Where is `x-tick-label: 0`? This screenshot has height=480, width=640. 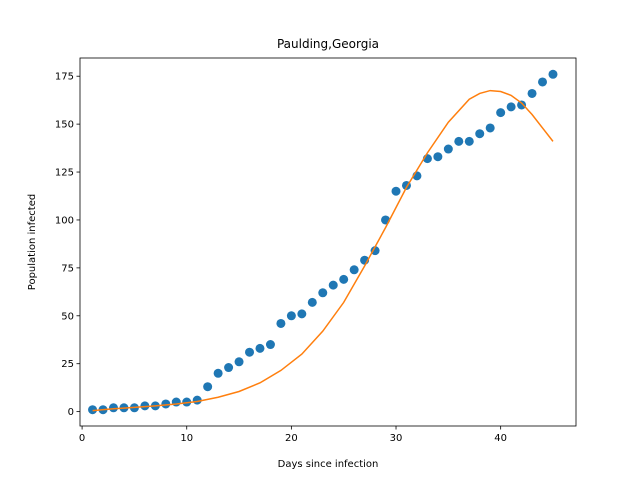
x-tick-label: 0 is located at coordinates (82, 438).